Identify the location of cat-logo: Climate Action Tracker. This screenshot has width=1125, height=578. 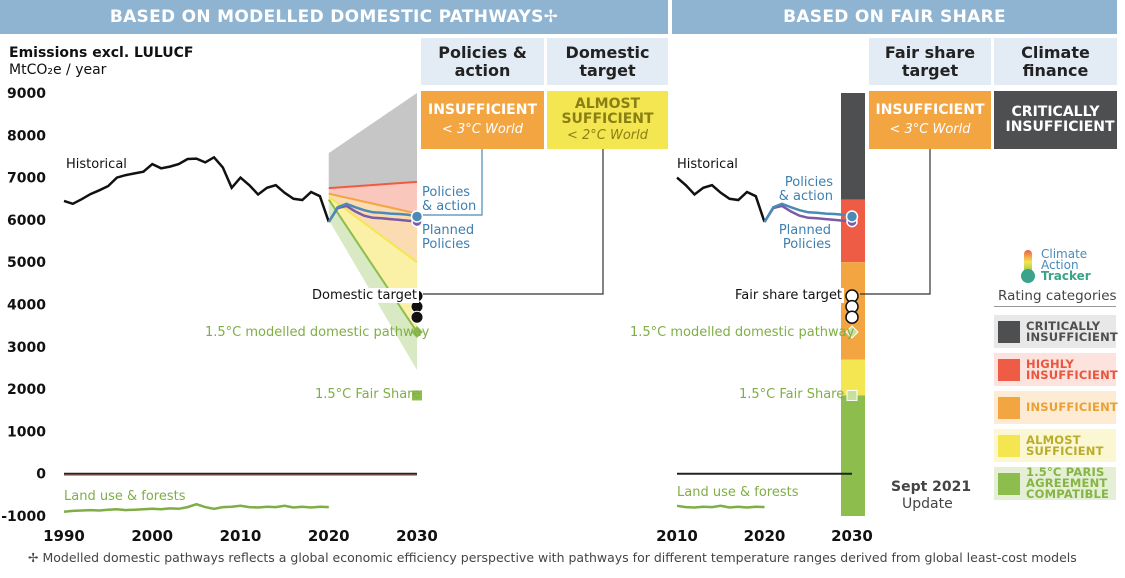
(1068, 267).